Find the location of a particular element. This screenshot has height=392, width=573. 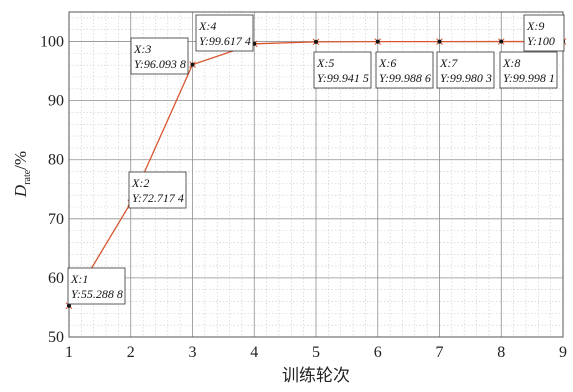

data-tip-y: Y:99.998 1 is located at coordinates (529, 78).